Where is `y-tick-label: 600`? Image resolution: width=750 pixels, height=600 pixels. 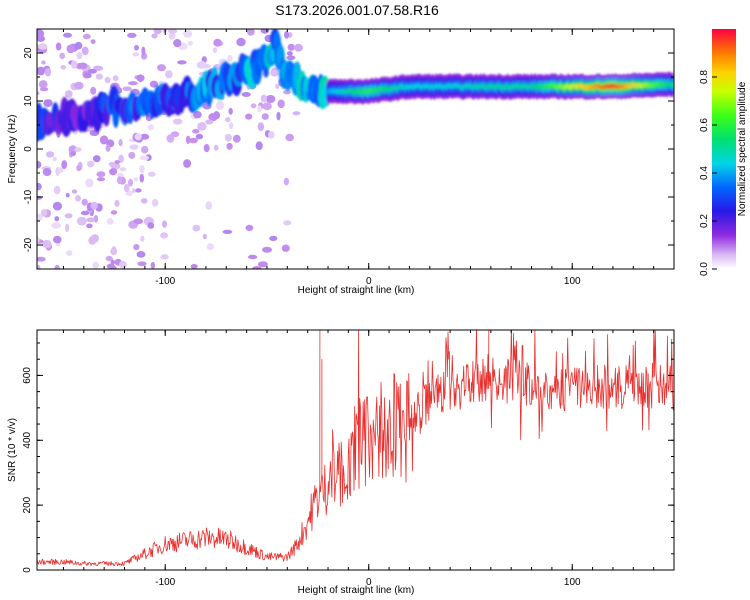 y-tick-label: 600 is located at coordinates (27, 375).